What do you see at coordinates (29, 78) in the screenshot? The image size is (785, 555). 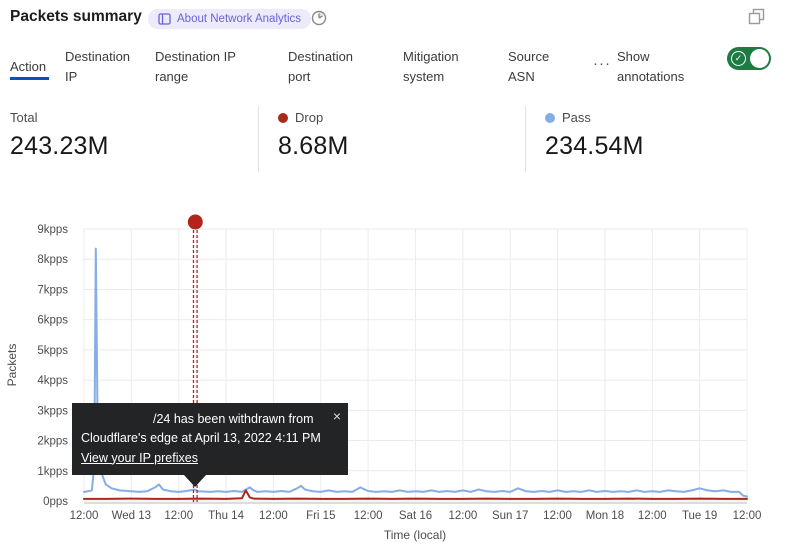 I see `active-tab-underline` at bounding box center [29, 78].